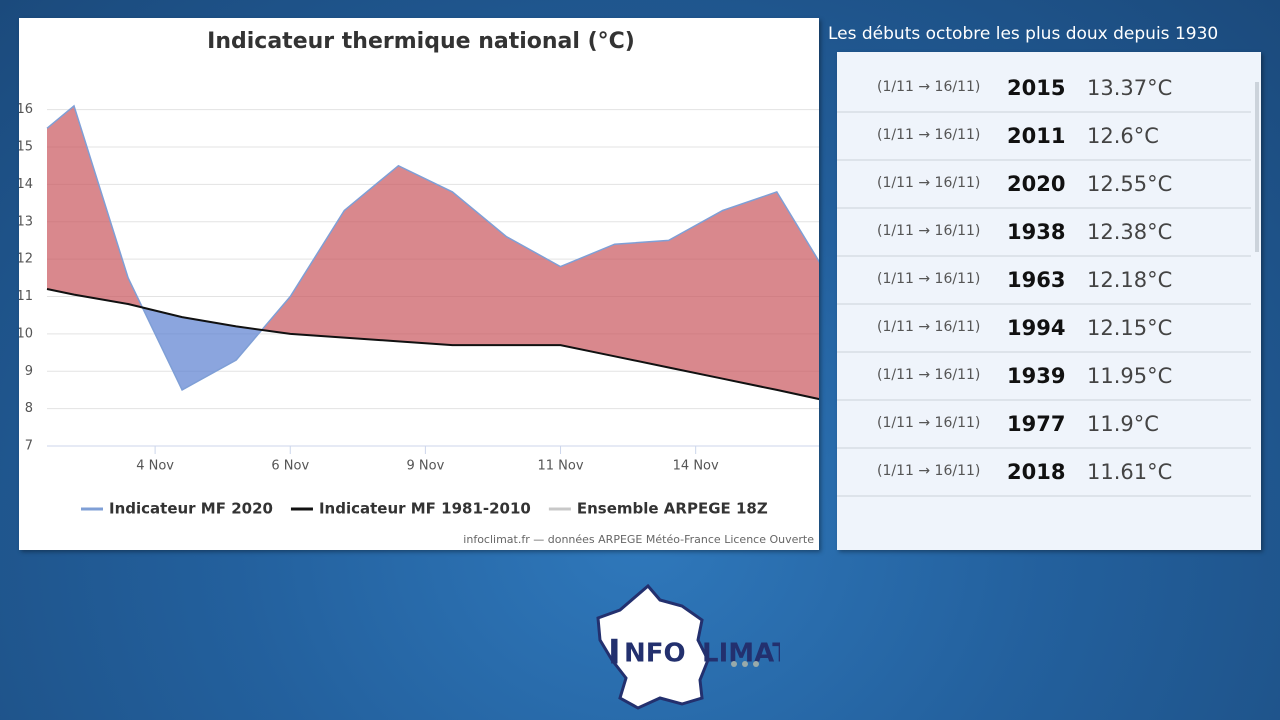 This screenshot has width=1280, height=720. I want to click on y-tick-label: 7, so click(29, 446).